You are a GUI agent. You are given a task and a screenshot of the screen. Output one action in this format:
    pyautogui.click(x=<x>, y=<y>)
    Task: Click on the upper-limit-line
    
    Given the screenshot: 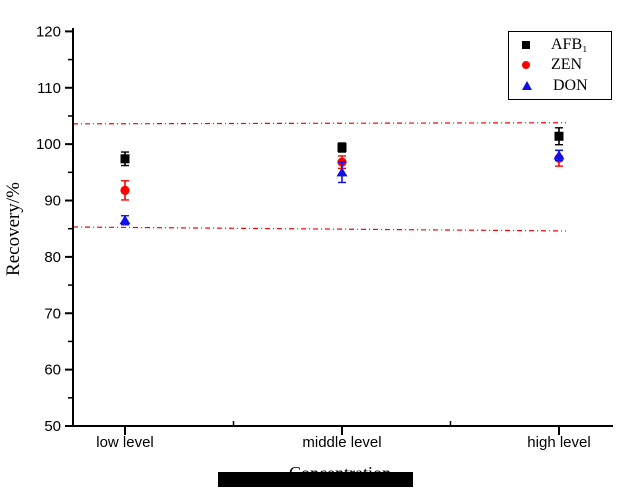 What is the action you would take?
    pyautogui.click(x=319, y=123)
    